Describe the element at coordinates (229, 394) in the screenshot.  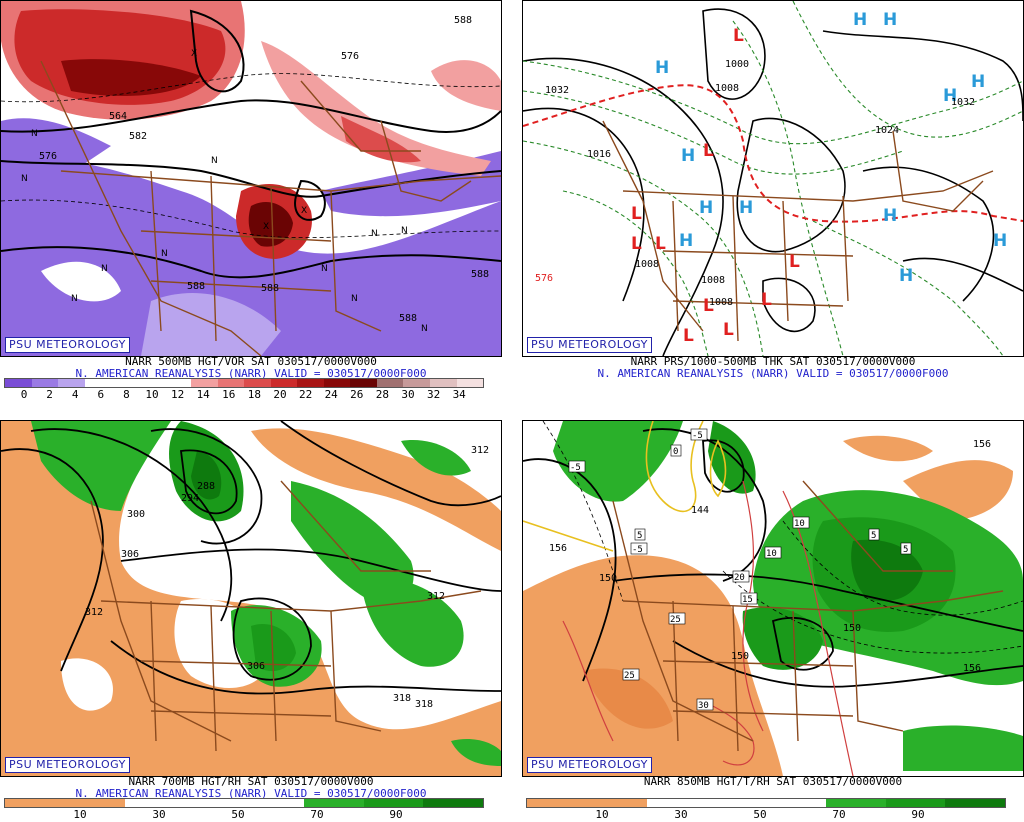
I see `scale-label: 16` at that location.